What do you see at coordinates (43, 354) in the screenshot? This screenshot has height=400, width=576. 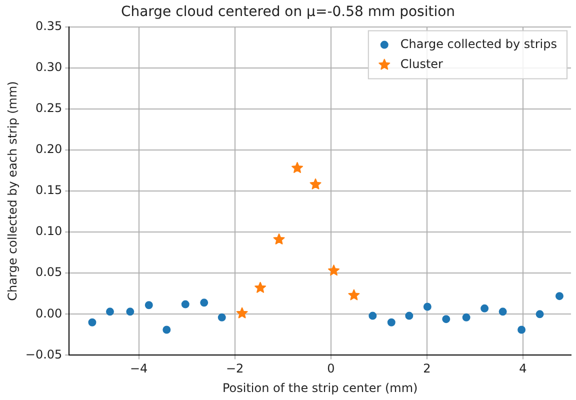 I see `y-tick-label: −0.05` at bounding box center [43, 354].